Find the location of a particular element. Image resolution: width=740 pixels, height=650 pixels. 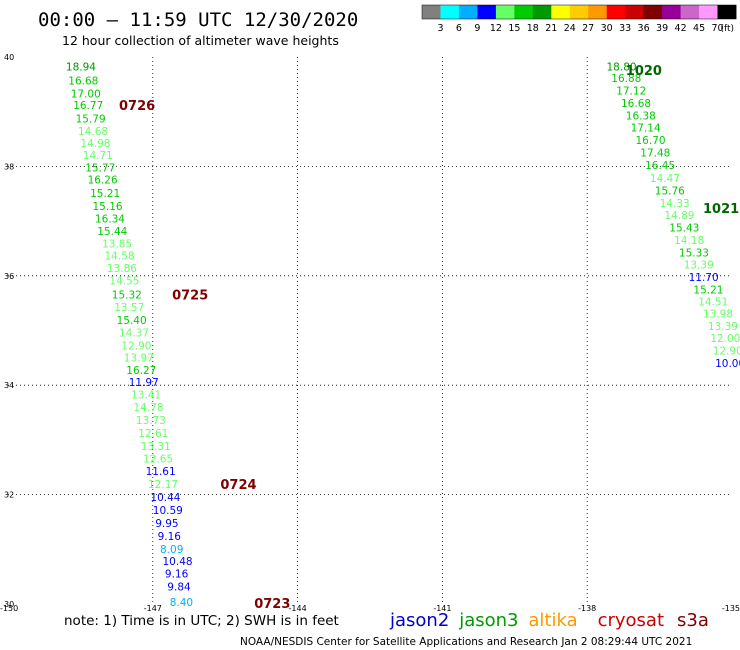

legend-frame is located at coordinates (579, 12).